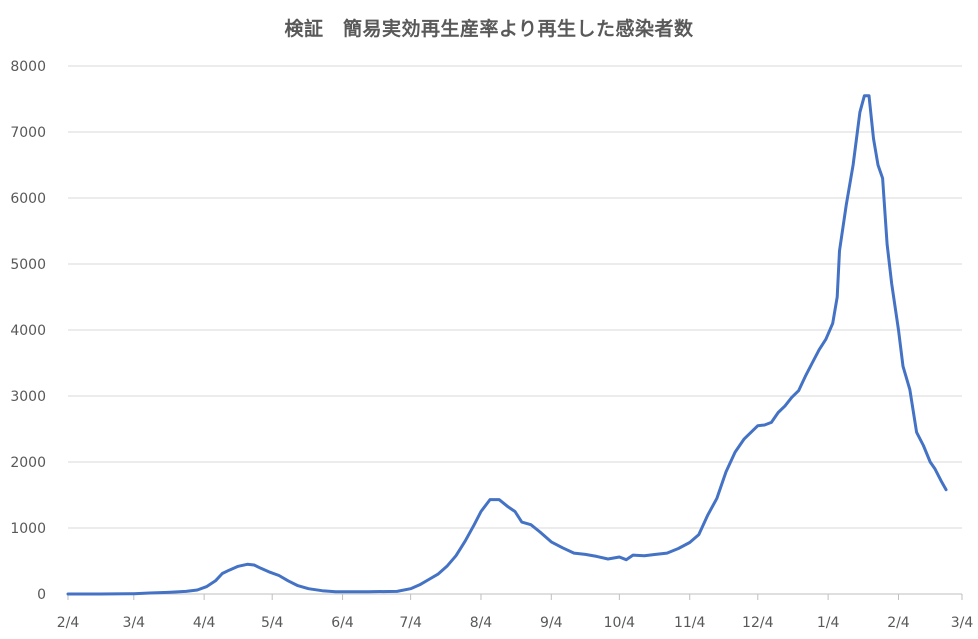 This screenshot has height=639, width=978. I want to click on chart-title: 検証 簡易実効再生産率より再生した感染者数, so click(489, 29).